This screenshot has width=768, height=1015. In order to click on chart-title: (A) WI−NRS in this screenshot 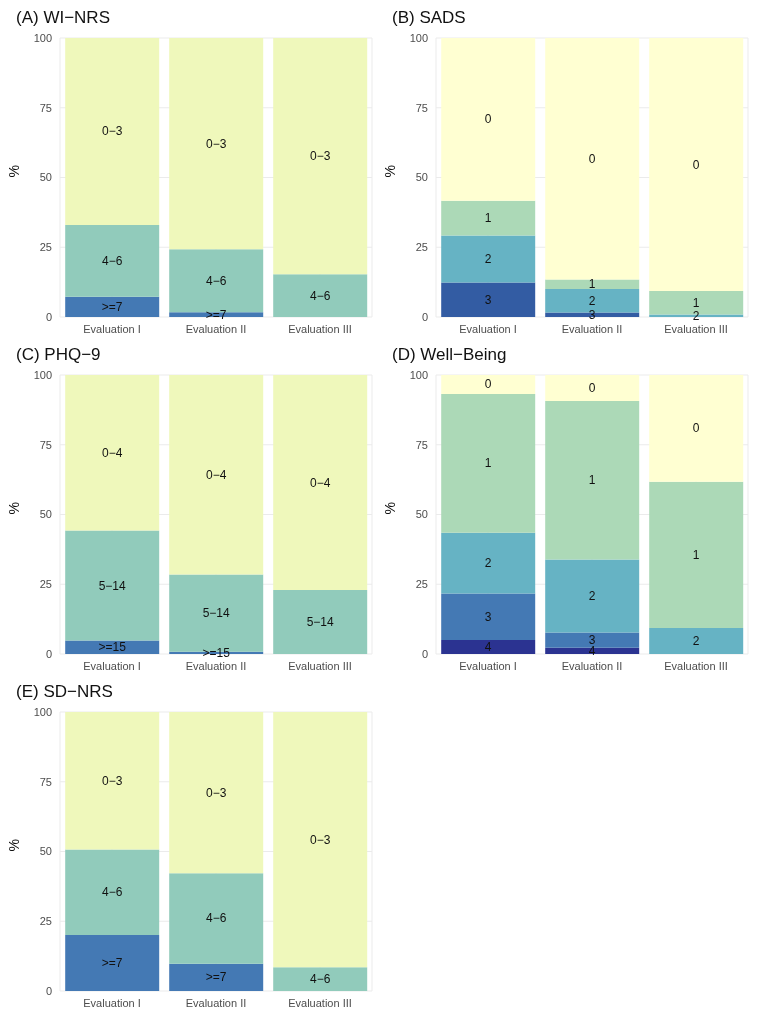, I will do `click(63, 18)`.